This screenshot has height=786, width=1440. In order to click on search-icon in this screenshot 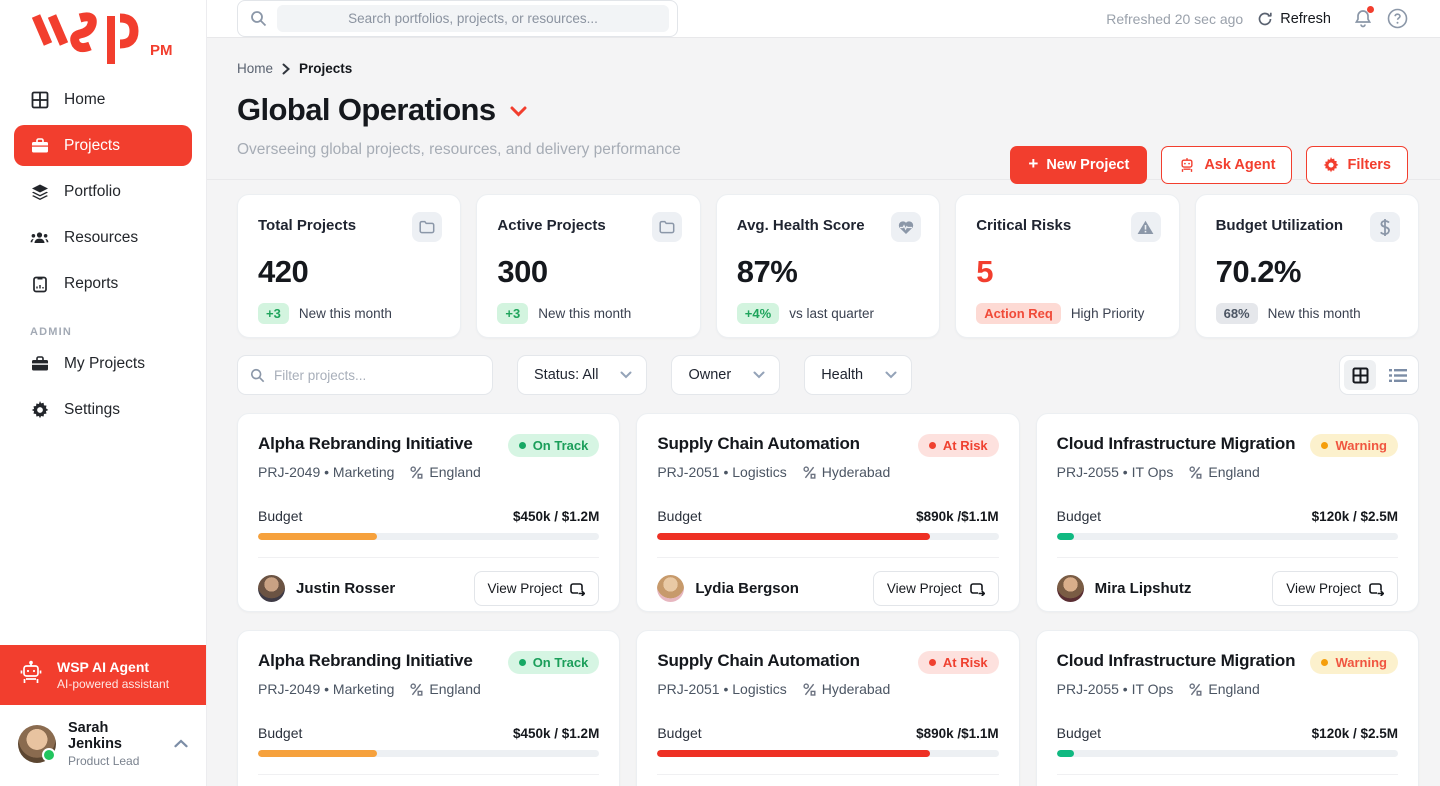, I will do `click(257, 375)`.